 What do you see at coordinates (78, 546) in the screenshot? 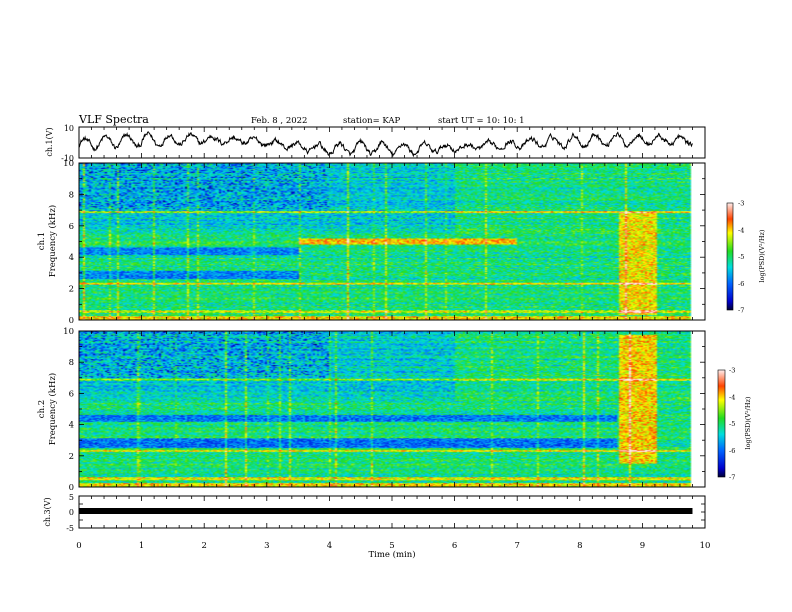
I see `time-tick-label-0: 0` at bounding box center [78, 546].